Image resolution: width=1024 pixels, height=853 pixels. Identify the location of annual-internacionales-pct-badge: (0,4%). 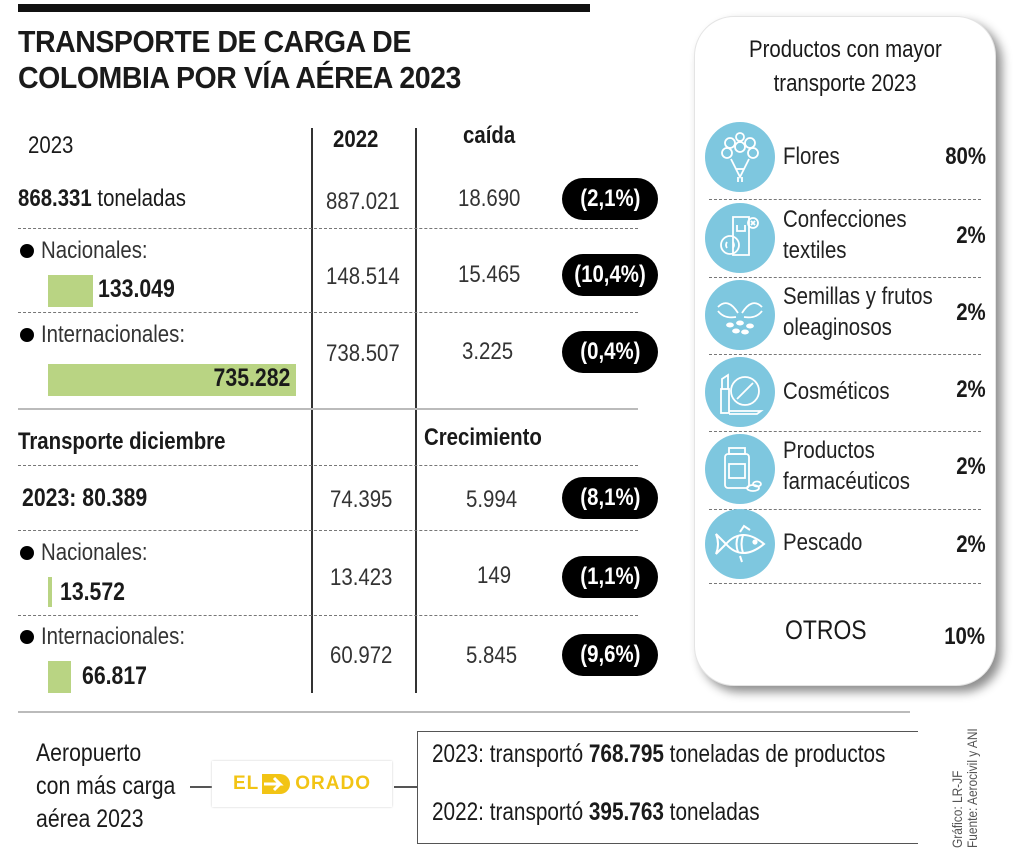
(610, 352).